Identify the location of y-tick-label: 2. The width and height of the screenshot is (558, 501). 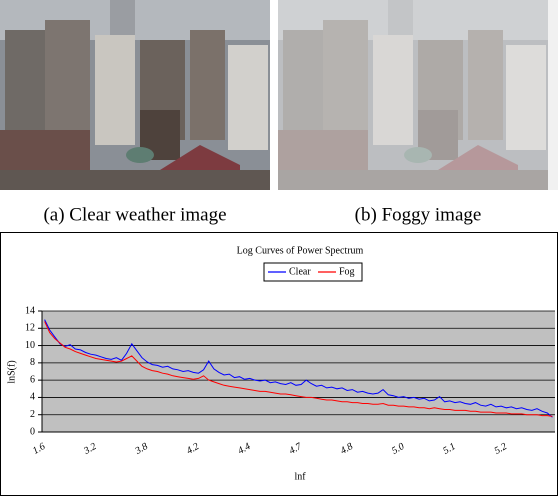
(32, 414).